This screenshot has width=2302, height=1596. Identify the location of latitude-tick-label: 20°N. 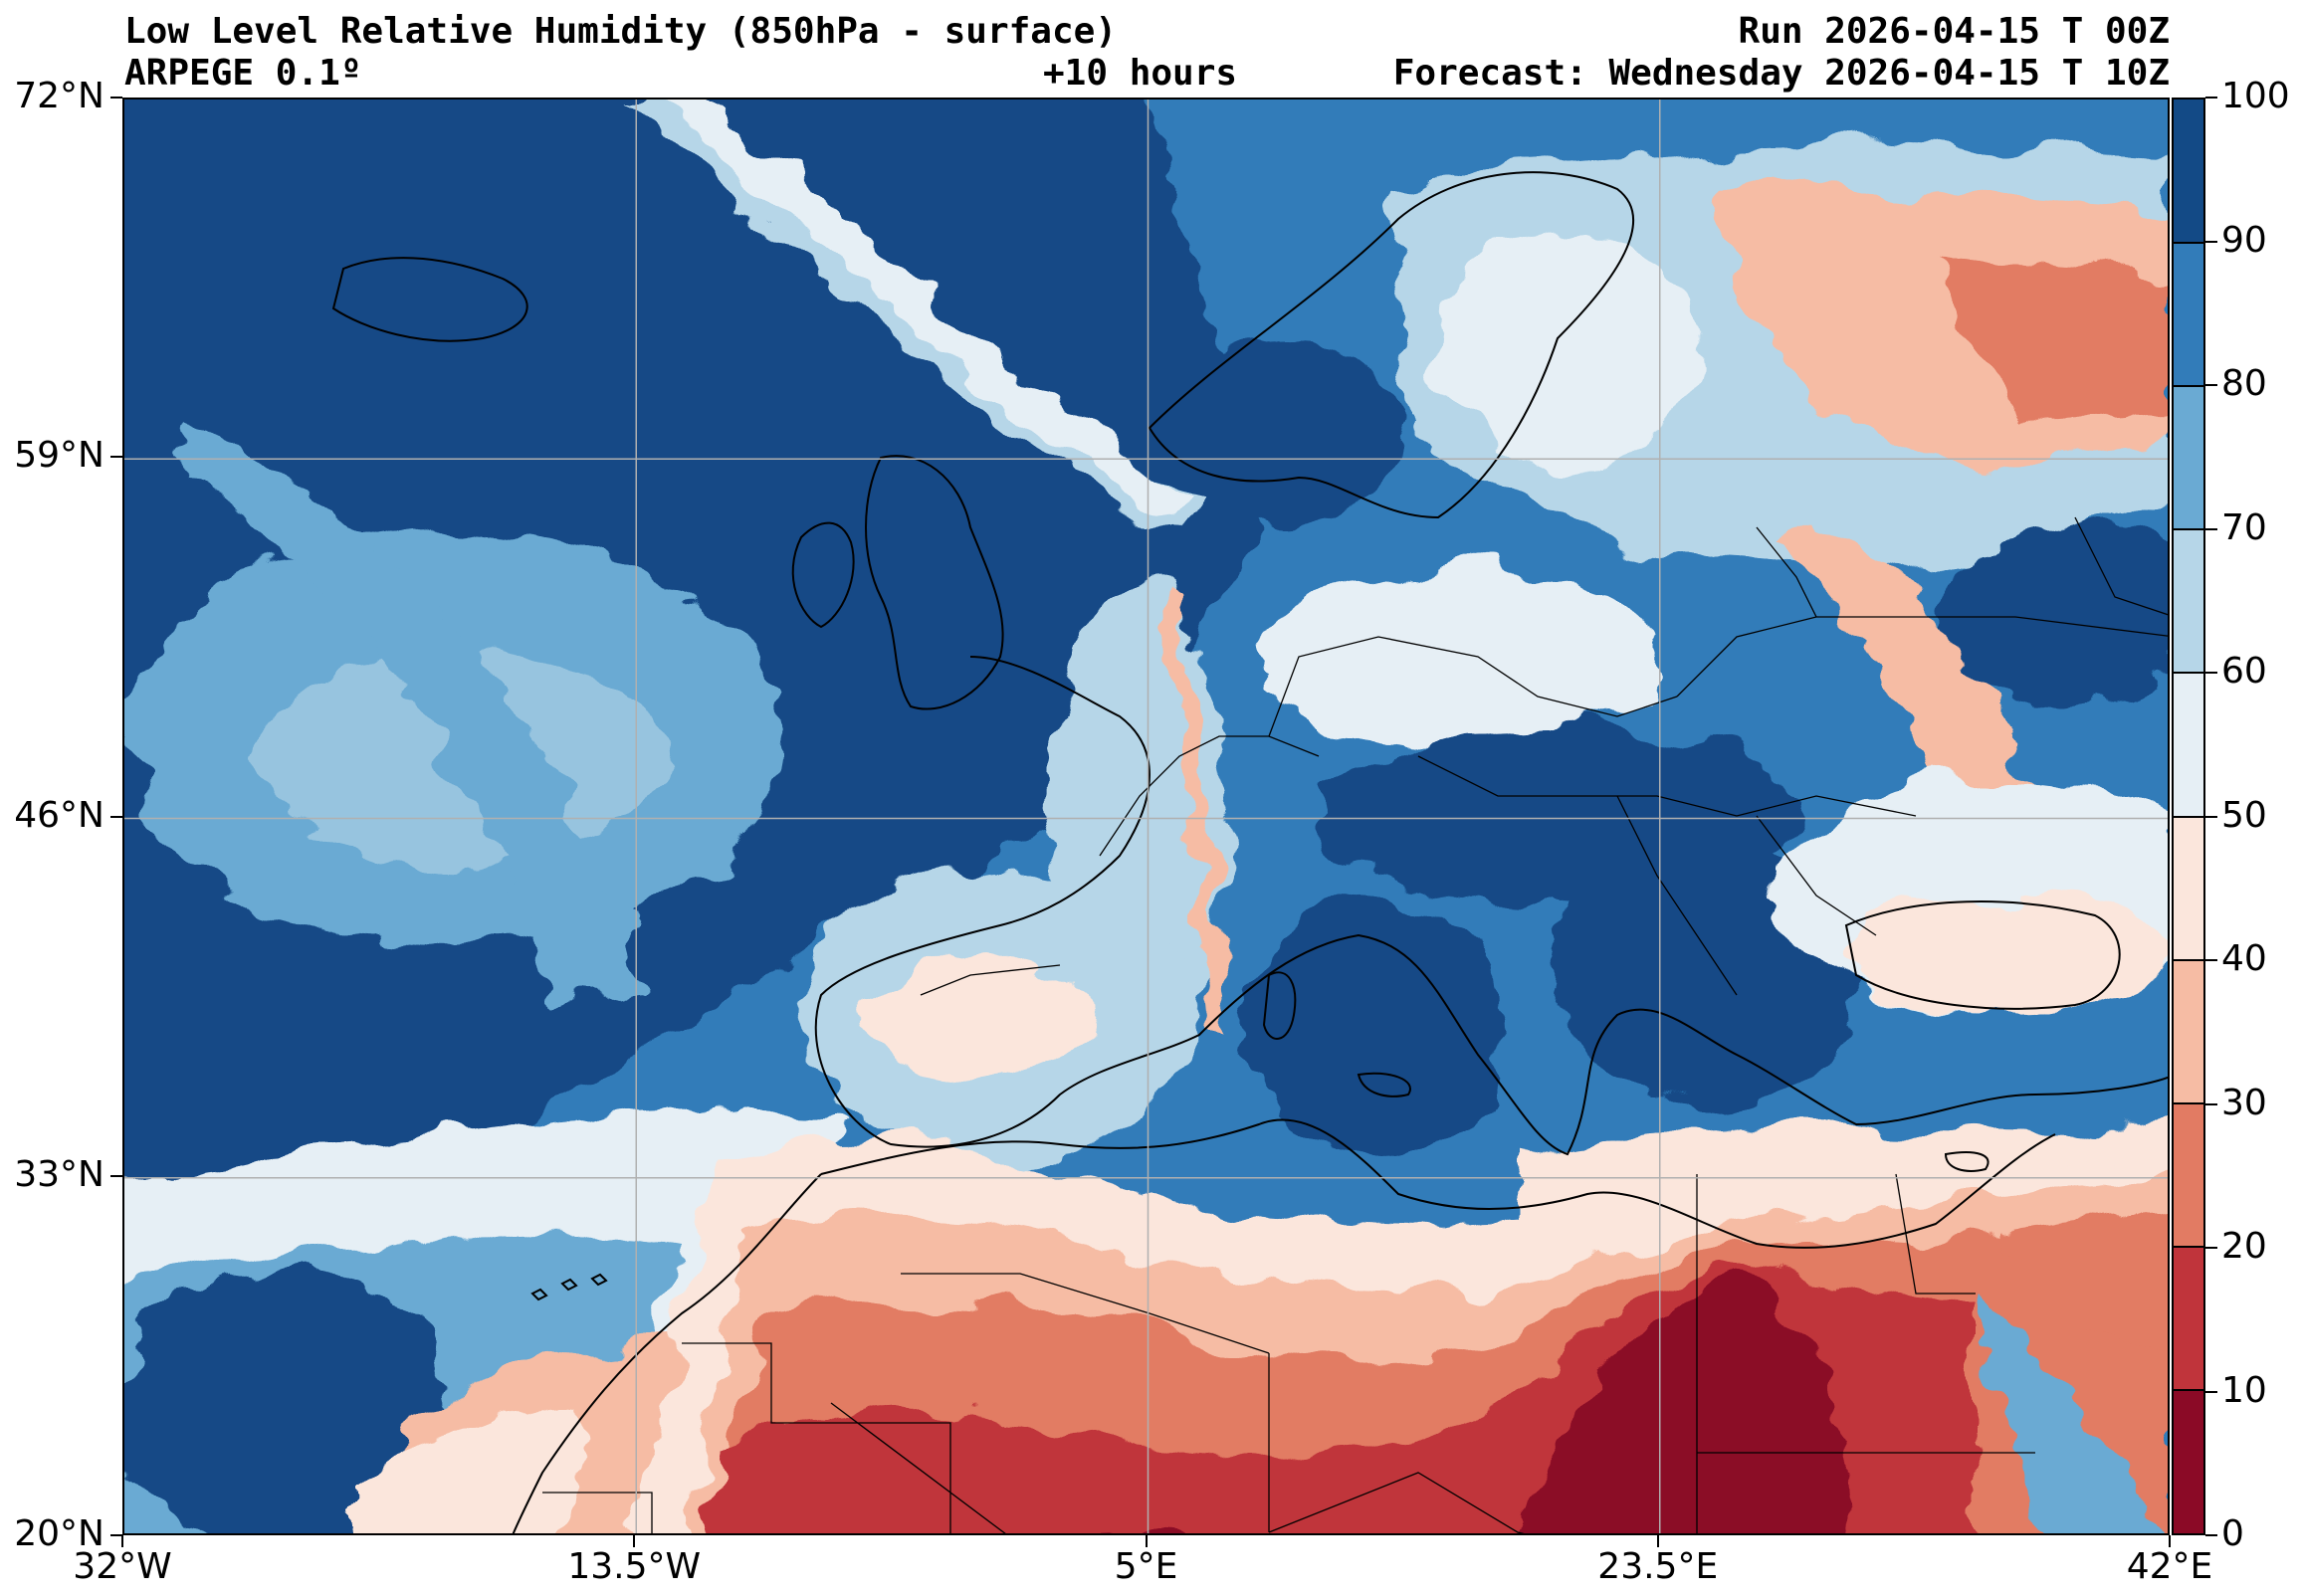
(60, 1534).